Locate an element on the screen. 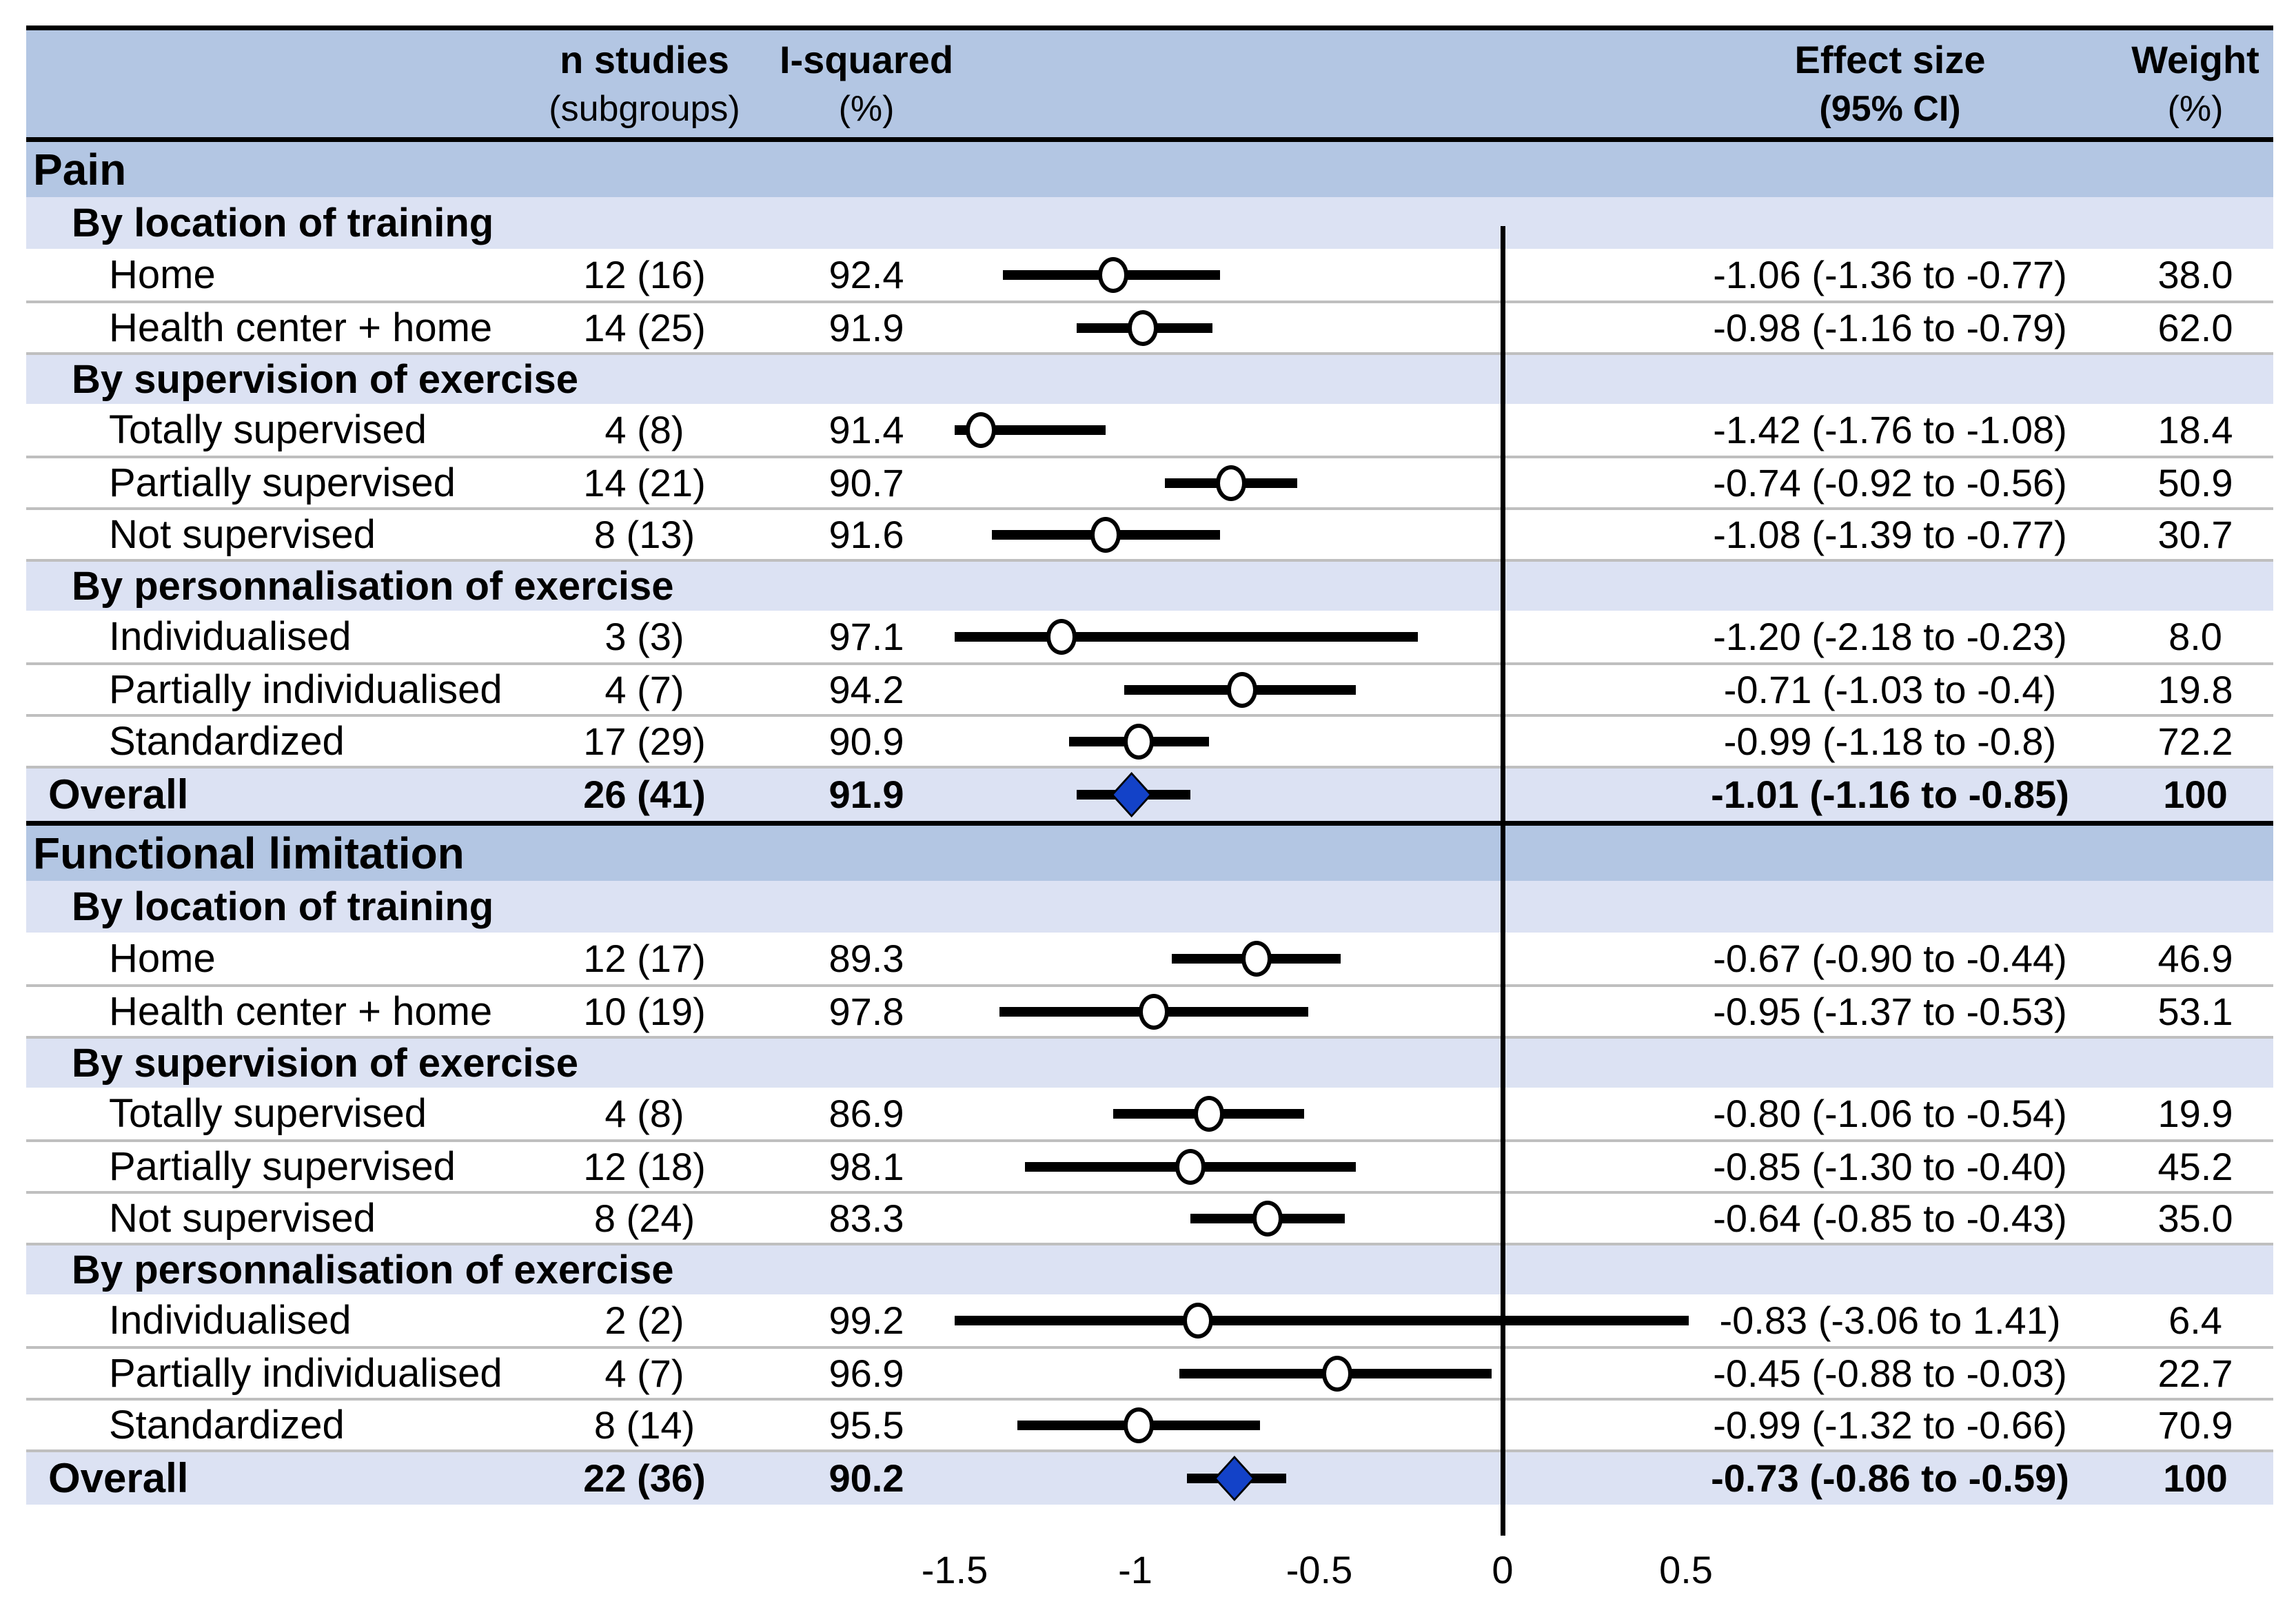 This screenshot has height=1608, width=2296. weight-value: 8.0 is located at coordinates (2195, 636).